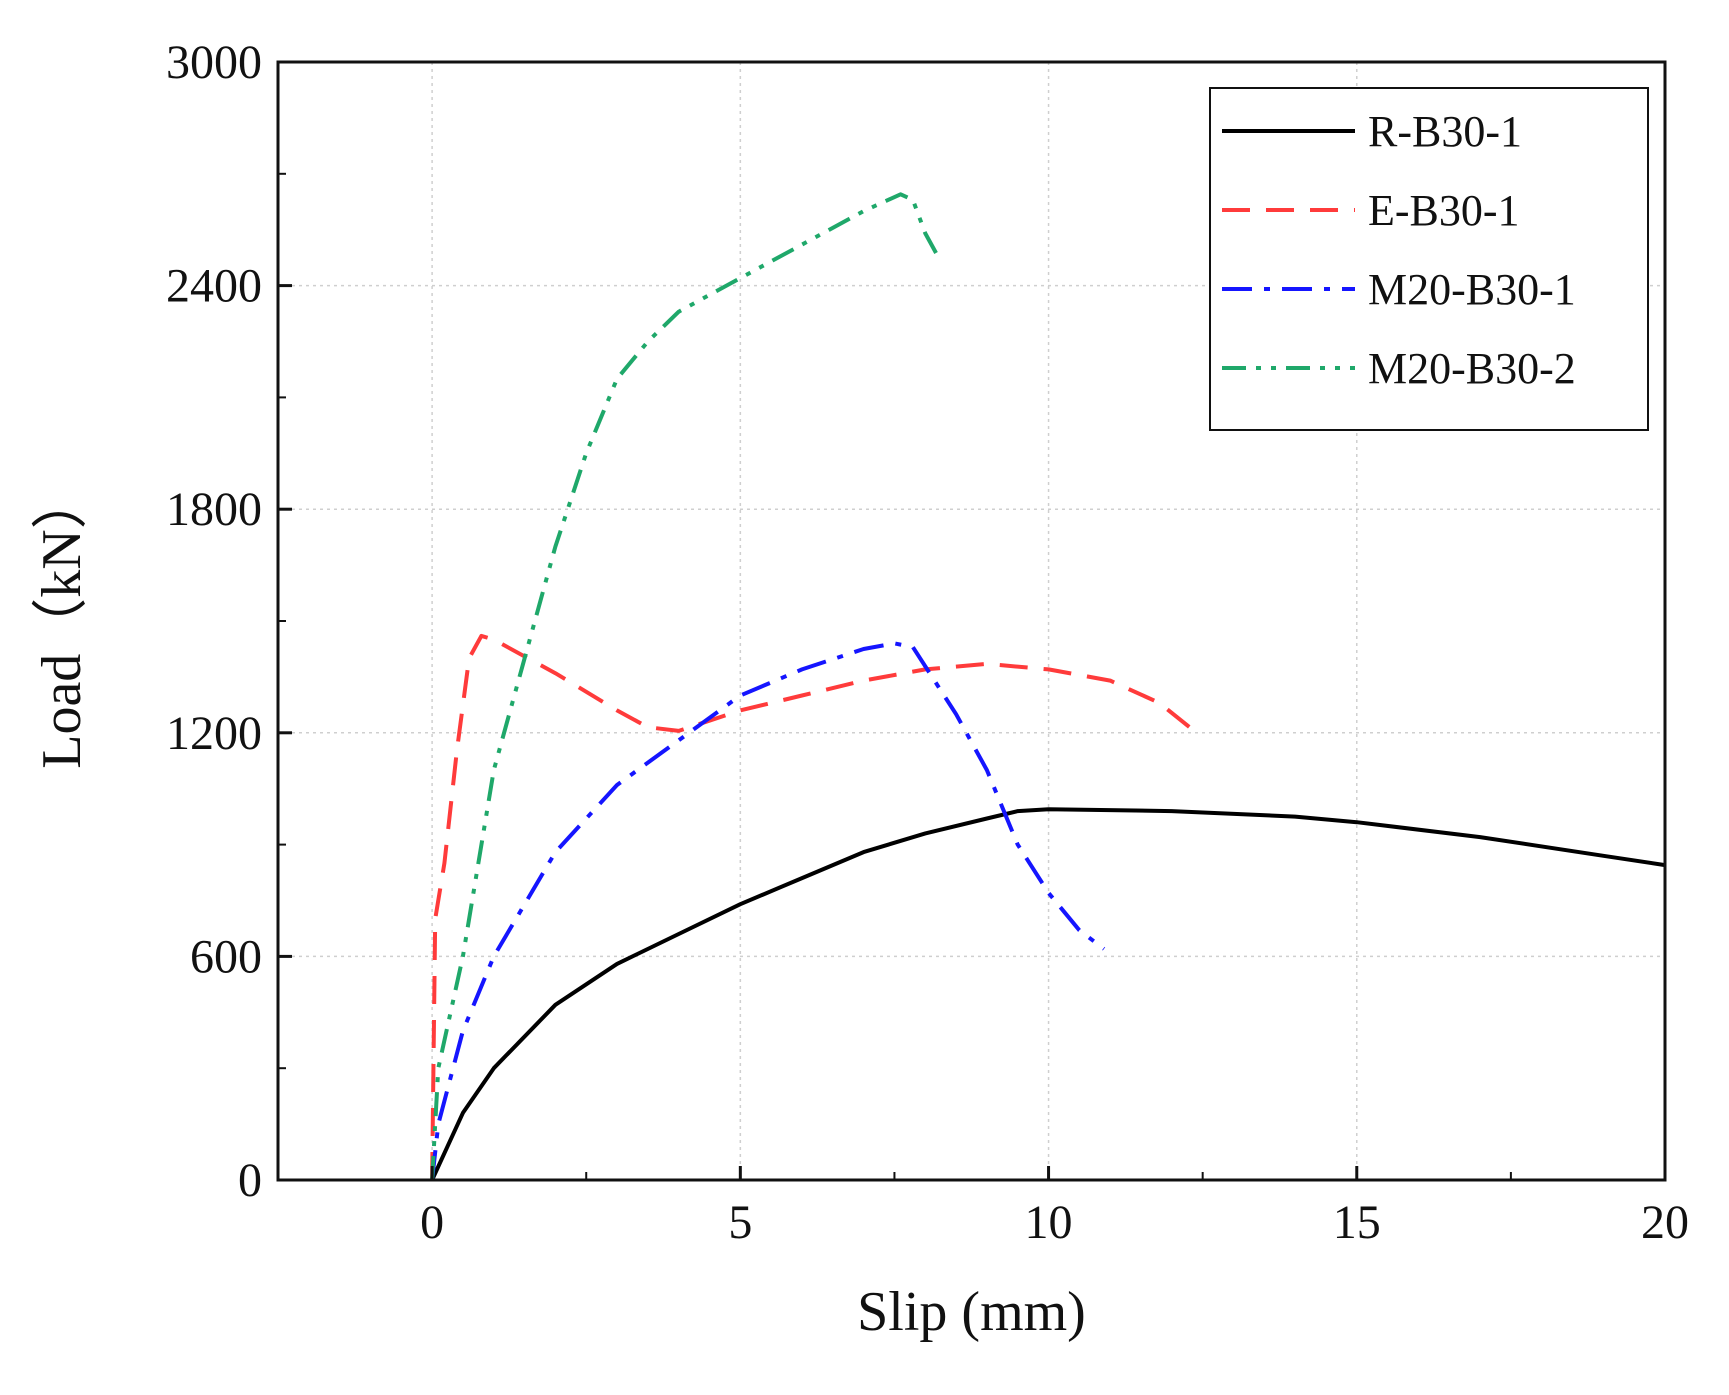 This screenshot has width=1729, height=1395. What do you see at coordinates (1444, 210) in the screenshot?
I see `legend-label: E-B30-1` at bounding box center [1444, 210].